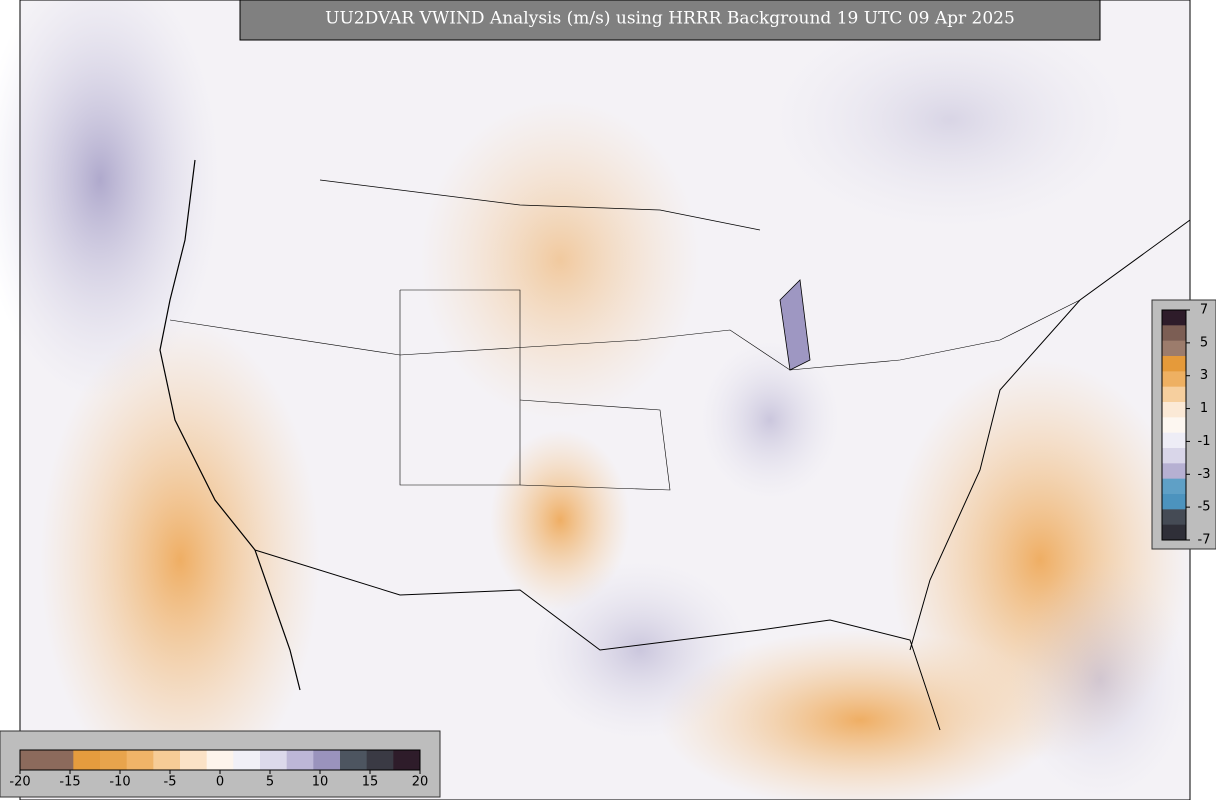 Image resolution: width=1216 pixels, height=800 pixels. I want to click on bottom-colorbar: -20 -15 -10 -5 0 5 10 15 20, so click(219, 769).